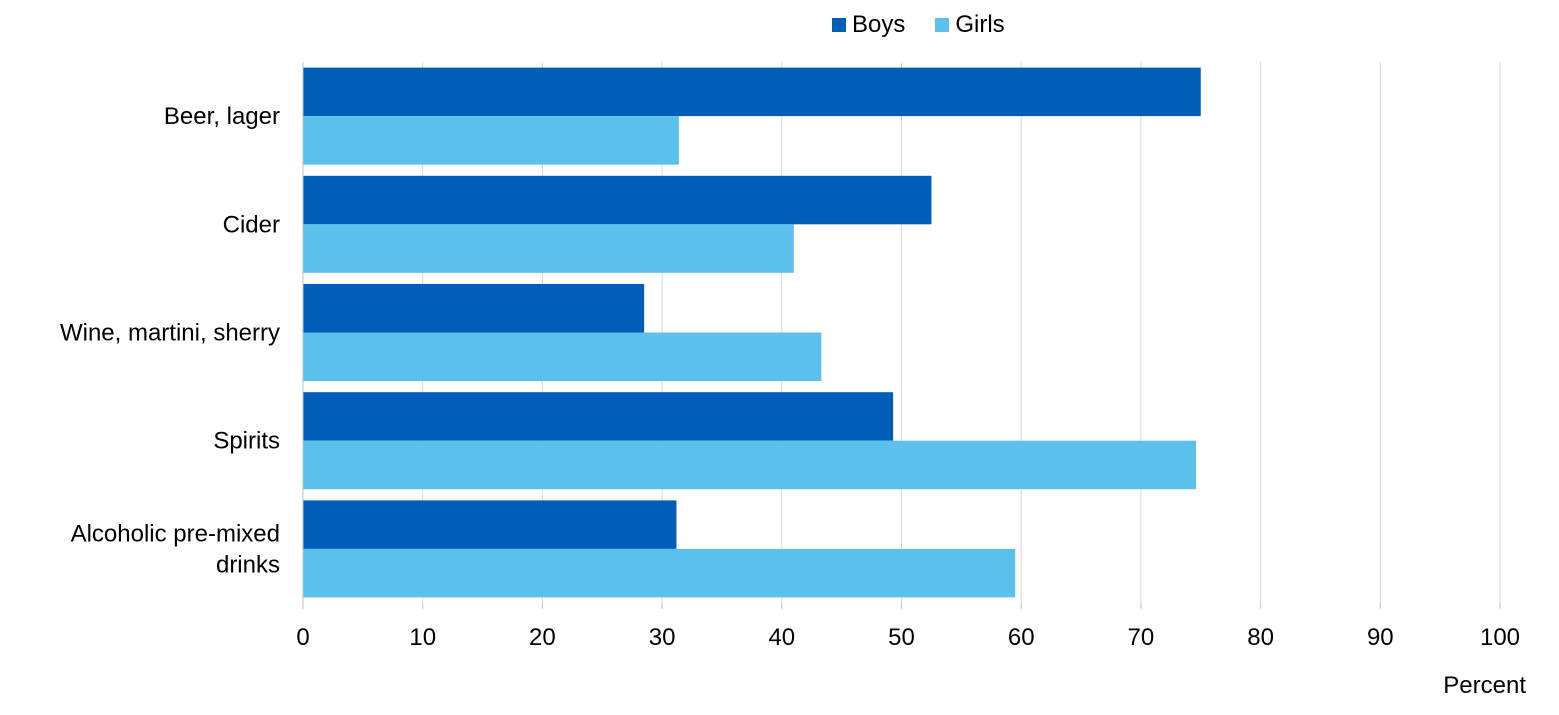 The image size is (1559, 715). What do you see at coordinates (246, 441) in the screenshot?
I see `y-category-label: Spirits` at bounding box center [246, 441].